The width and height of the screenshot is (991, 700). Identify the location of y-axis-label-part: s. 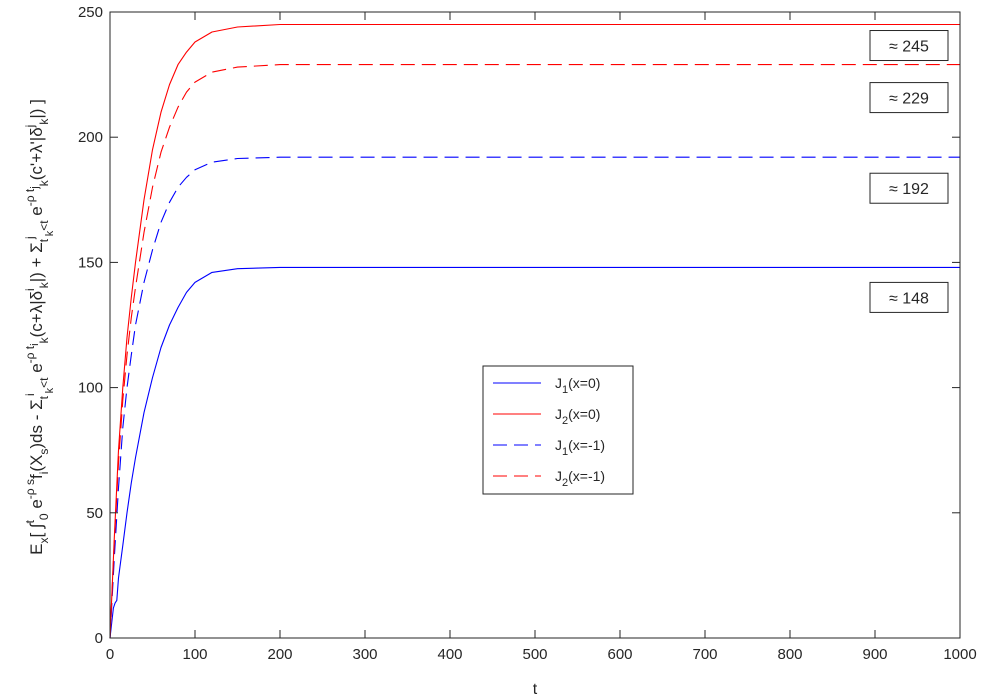
(44, 452).